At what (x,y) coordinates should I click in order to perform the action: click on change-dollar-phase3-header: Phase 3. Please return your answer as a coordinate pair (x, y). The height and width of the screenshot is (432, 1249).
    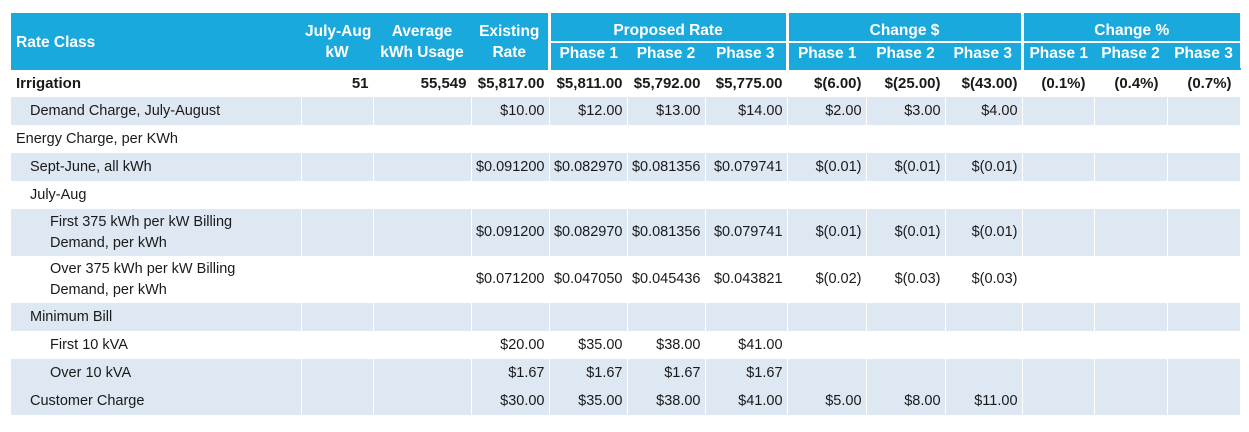
    Looking at the image, I should click on (984, 55).